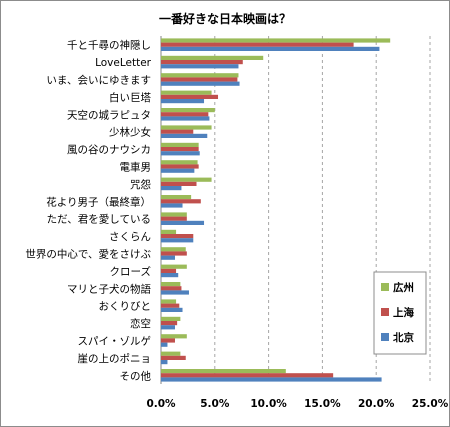  Describe the element at coordinates (136, 167) in the screenshot. I see `category-label: 電車男` at that location.